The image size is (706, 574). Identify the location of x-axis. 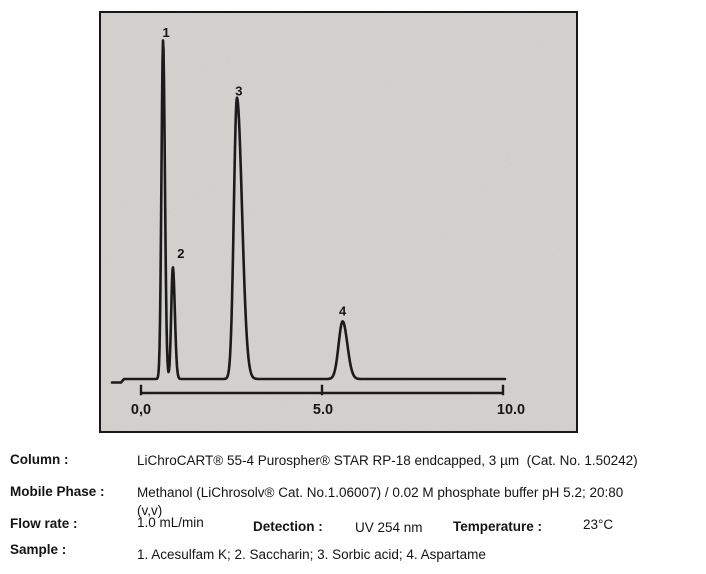
(322, 390).